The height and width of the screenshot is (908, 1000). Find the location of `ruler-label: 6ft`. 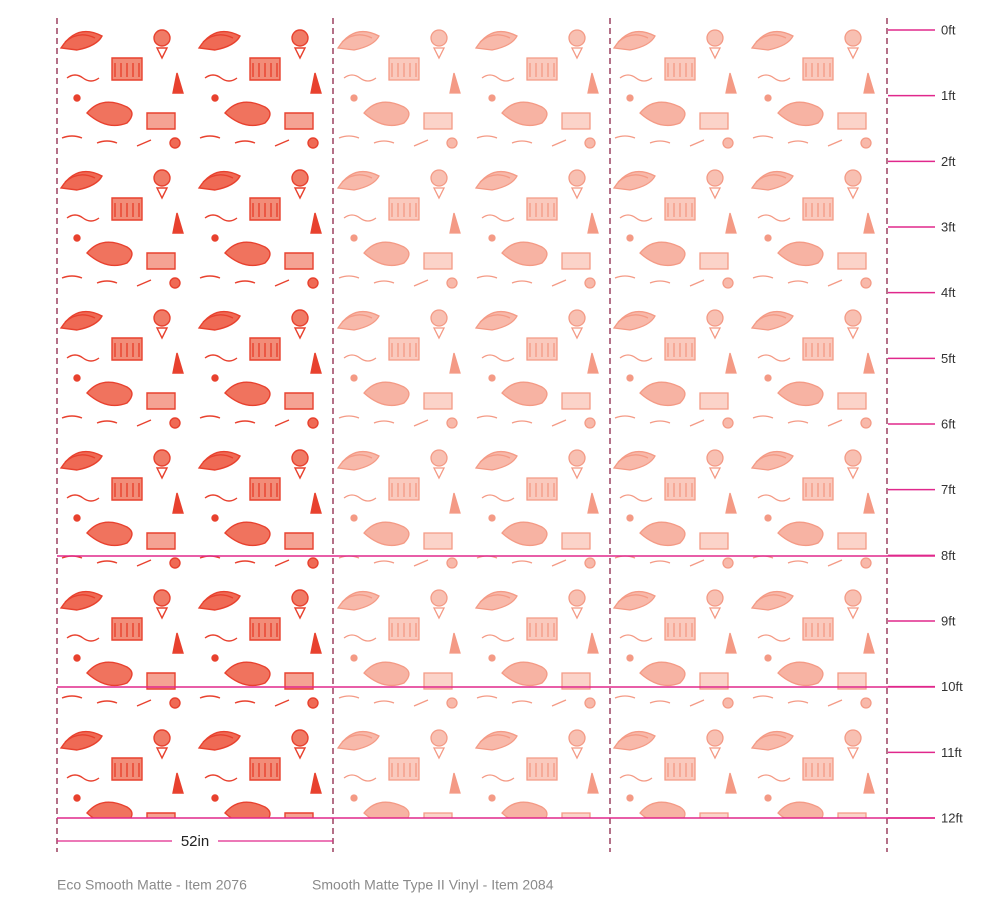

ruler-label: 6ft is located at coordinates (948, 423).